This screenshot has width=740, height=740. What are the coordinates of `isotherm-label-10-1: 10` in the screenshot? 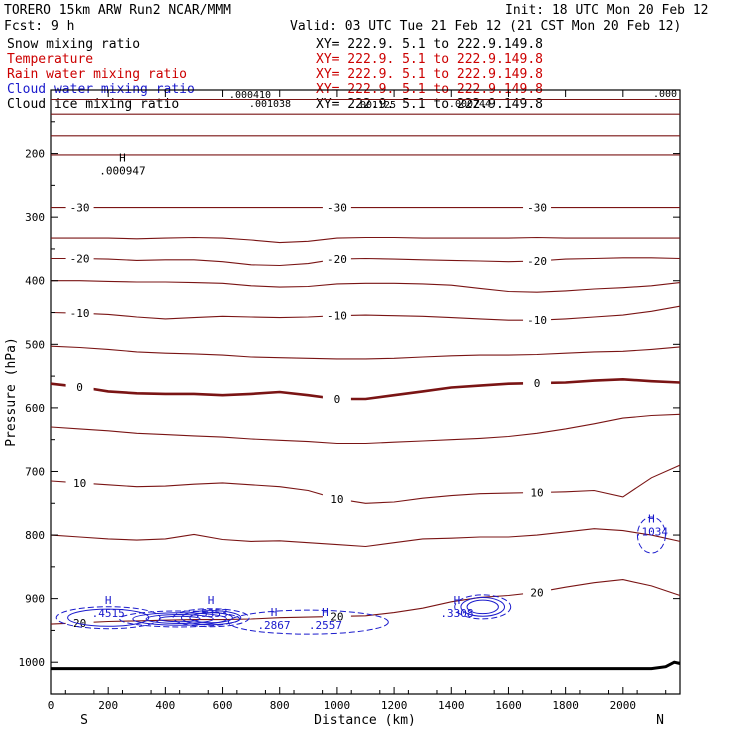 It's located at (336, 499).